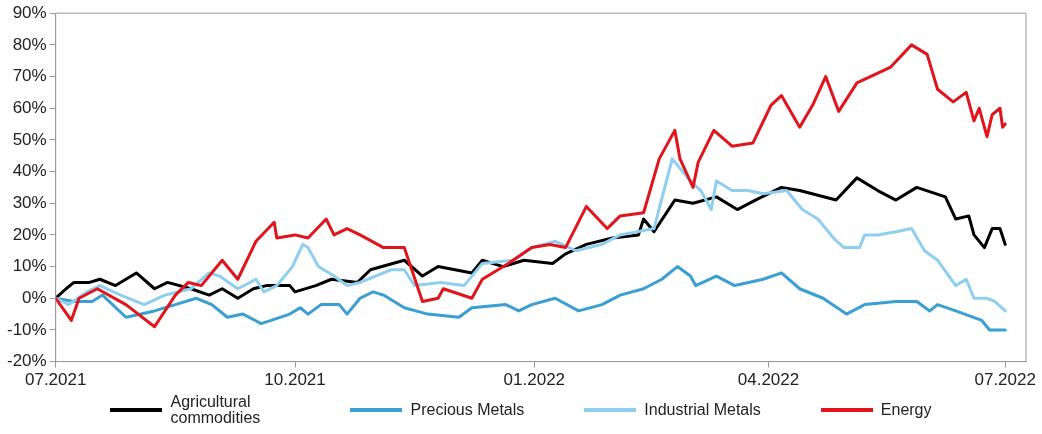 This screenshot has width=1042, height=434. I want to click on x-tick-label: 07.2022, so click(1005, 380).